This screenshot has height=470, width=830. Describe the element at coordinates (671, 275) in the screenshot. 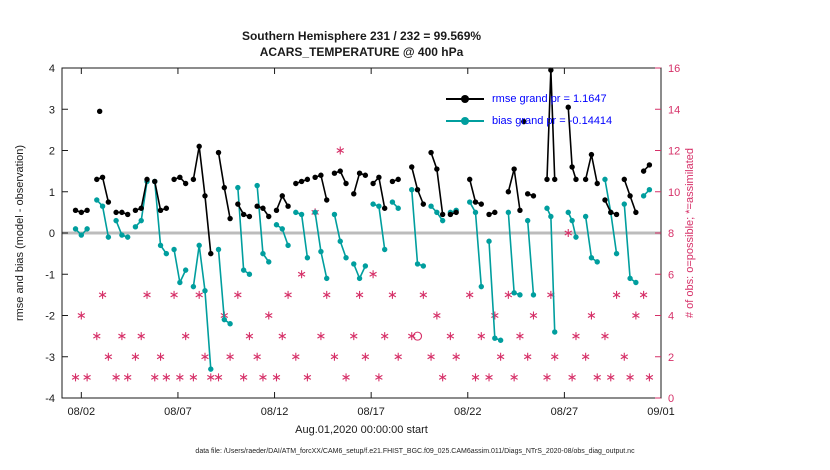

I see `svg-text: 6` at that location.